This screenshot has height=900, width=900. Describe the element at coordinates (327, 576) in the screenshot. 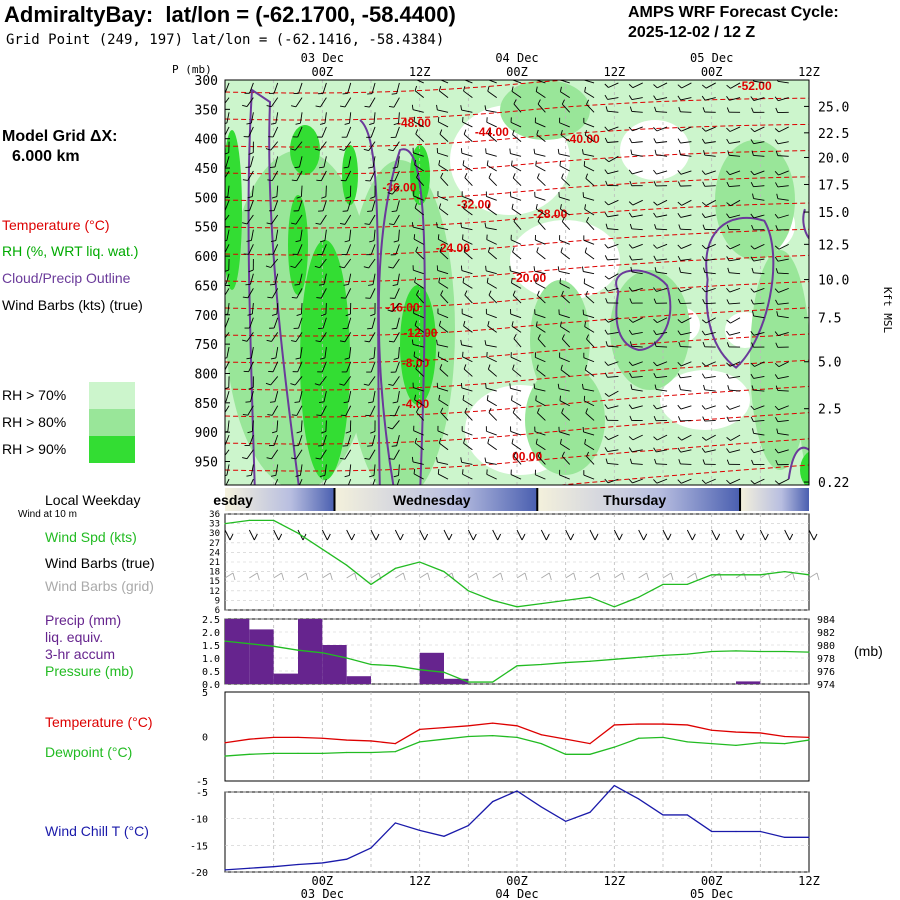

I see `grid-wind-barb` at that location.